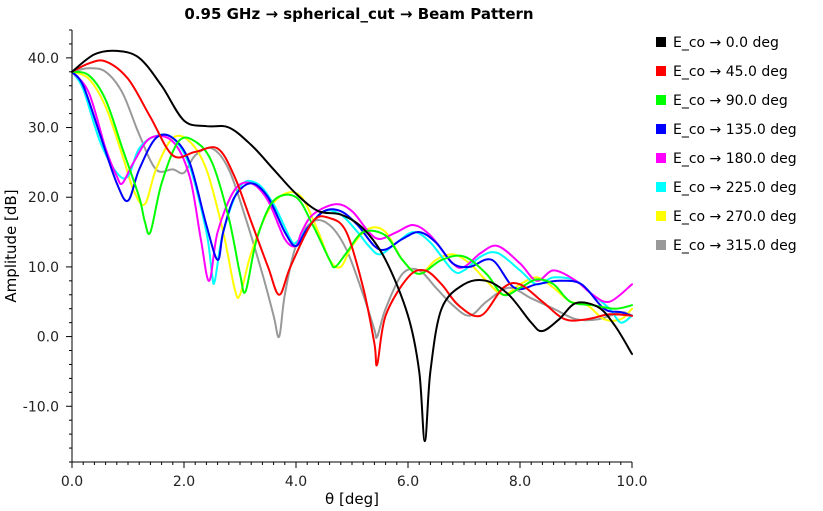  Describe the element at coordinates (408, 482) in the screenshot. I see `x-tick-label: 6.0` at that location.